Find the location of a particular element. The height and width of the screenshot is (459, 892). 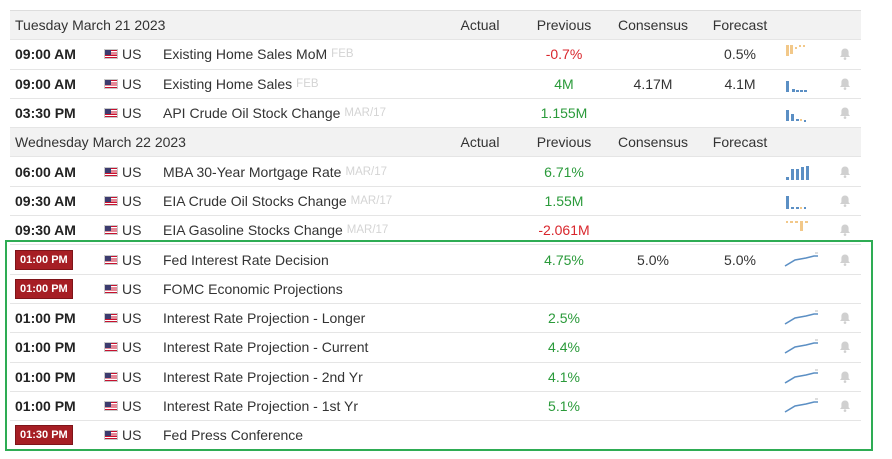

column-header-actual: Actual is located at coordinates (480, 142).